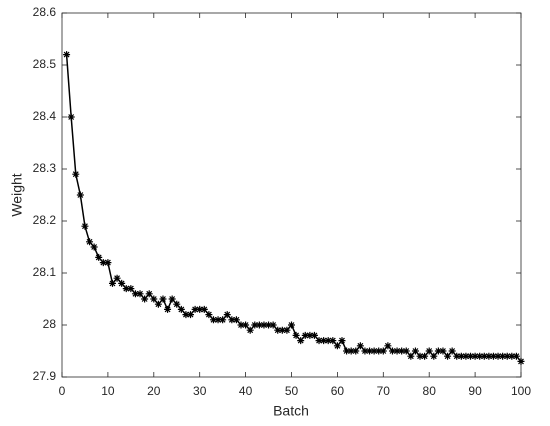 The height and width of the screenshot is (426, 550). I want to click on x-tick-label: 30, so click(200, 391).